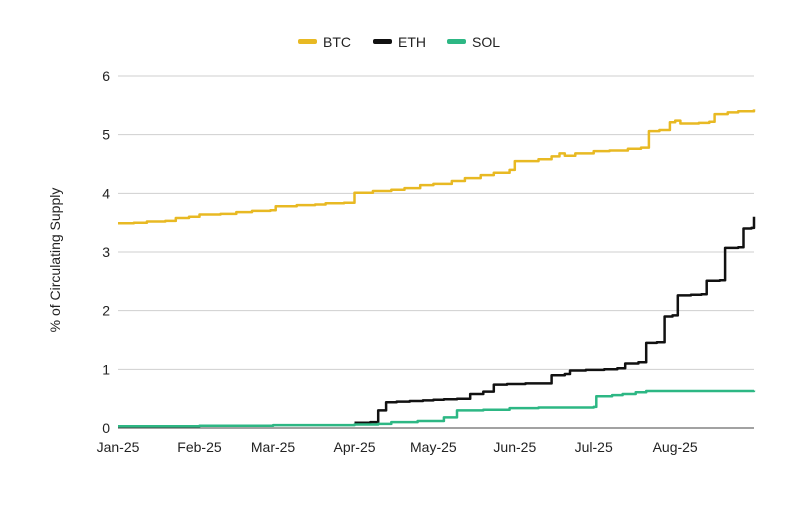 The width and height of the screenshot is (801, 508). What do you see at coordinates (55, 260) in the screenshot?
I see `y-axis-title: % of Circulating Supply` at bounding box center [55, 260].